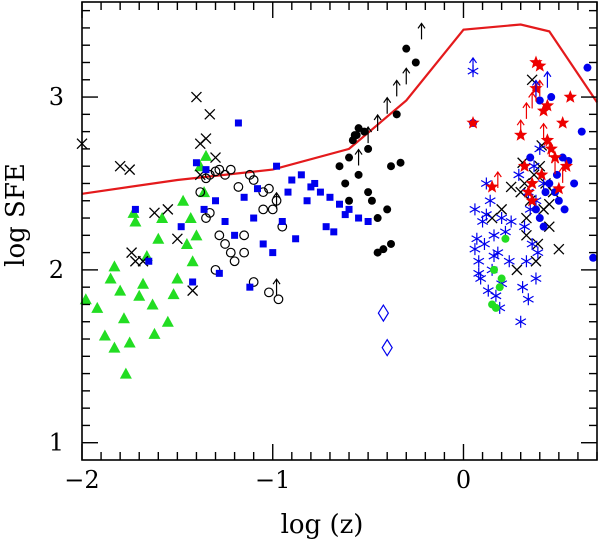 The height and width of the screenshot is (542, 600). What do you see at coordinates (81, 480) in the screenshot?
I see `x-tick-label: −2` at bounding box center [81, 480].